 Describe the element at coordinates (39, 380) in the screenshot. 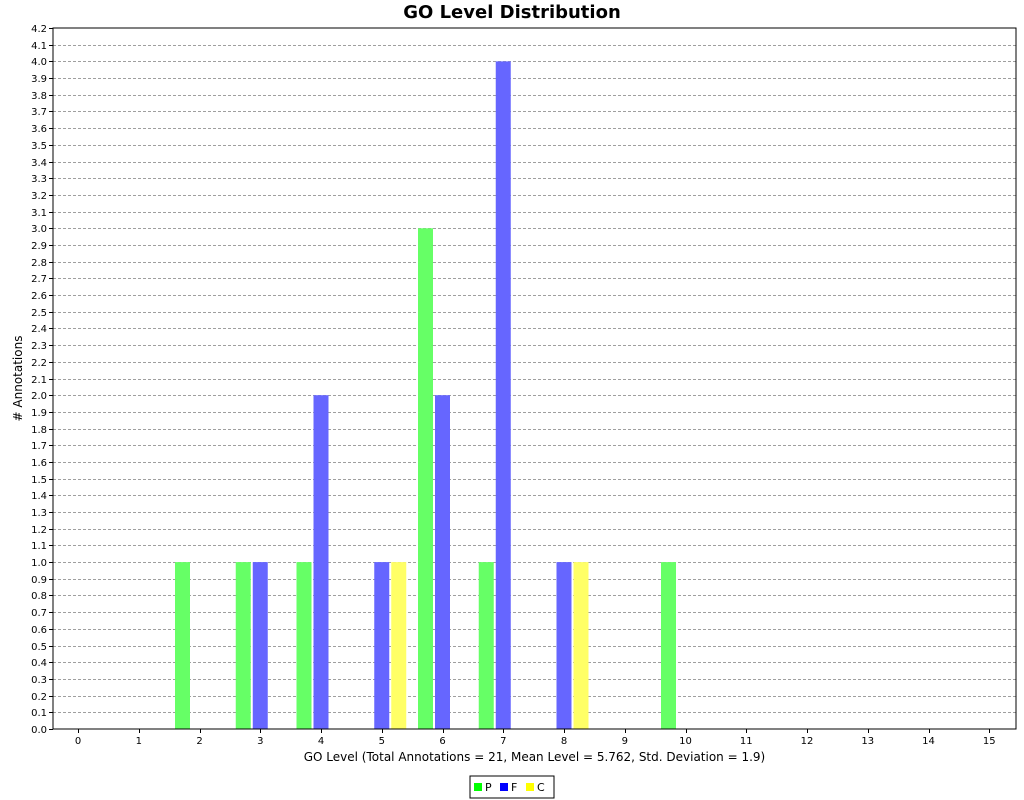

I see `y-tick-label: 2.1` at that location.